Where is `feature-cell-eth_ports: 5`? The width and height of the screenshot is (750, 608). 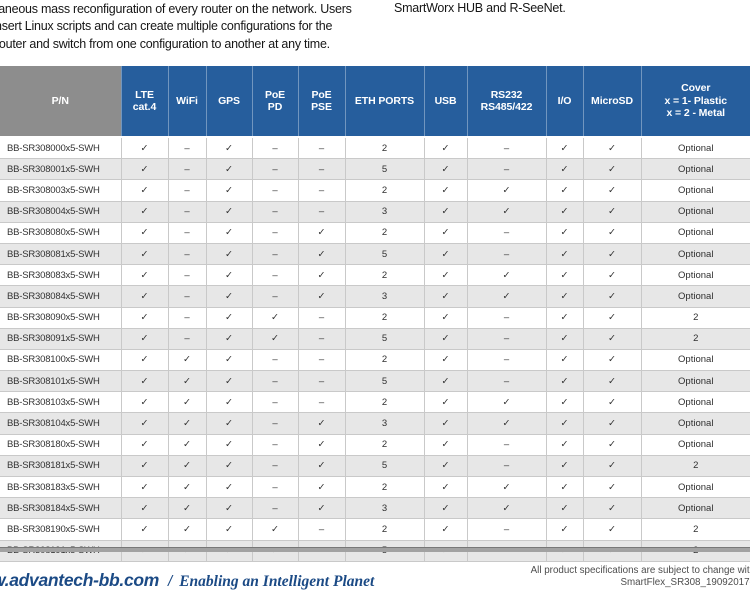
feature-cell-eth_ports: 5 is located at coordinates (384, 466).